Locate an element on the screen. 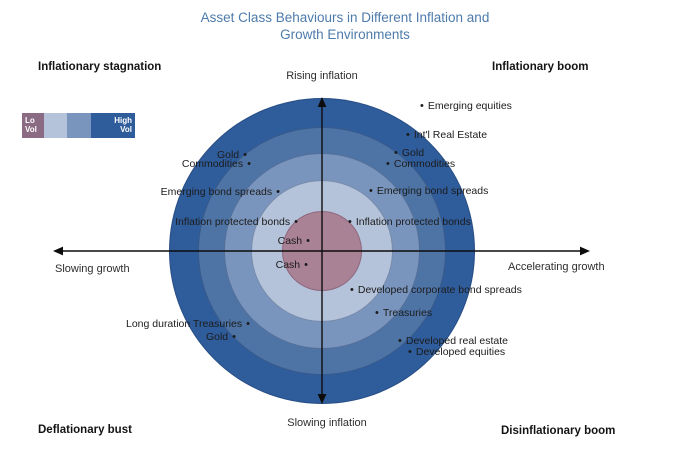 The width and height of the screenshot is (690, 455). quadrant-label-inflationary-boom: Inflationary boom is located at coordinates (540, 67).